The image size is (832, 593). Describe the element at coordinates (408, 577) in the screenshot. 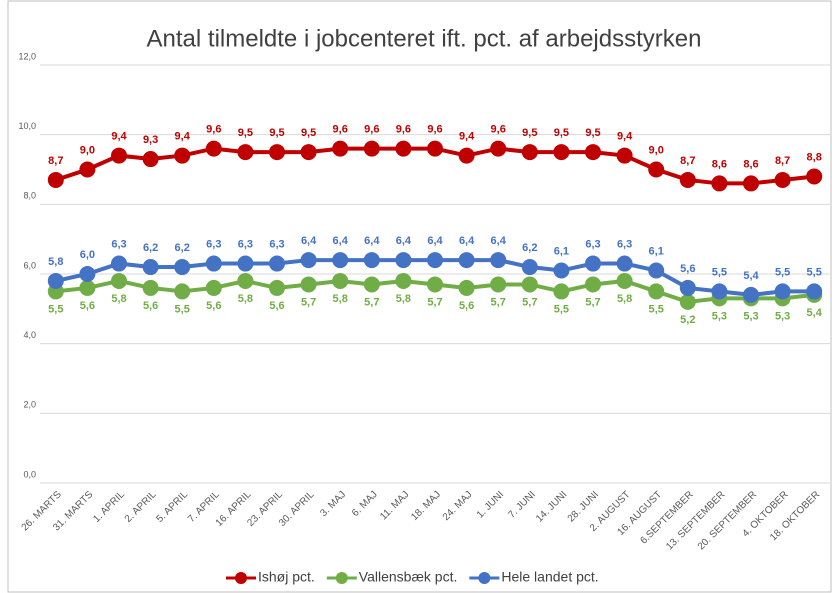

I see `legend-label: Vallensbæk pct.` at that location.